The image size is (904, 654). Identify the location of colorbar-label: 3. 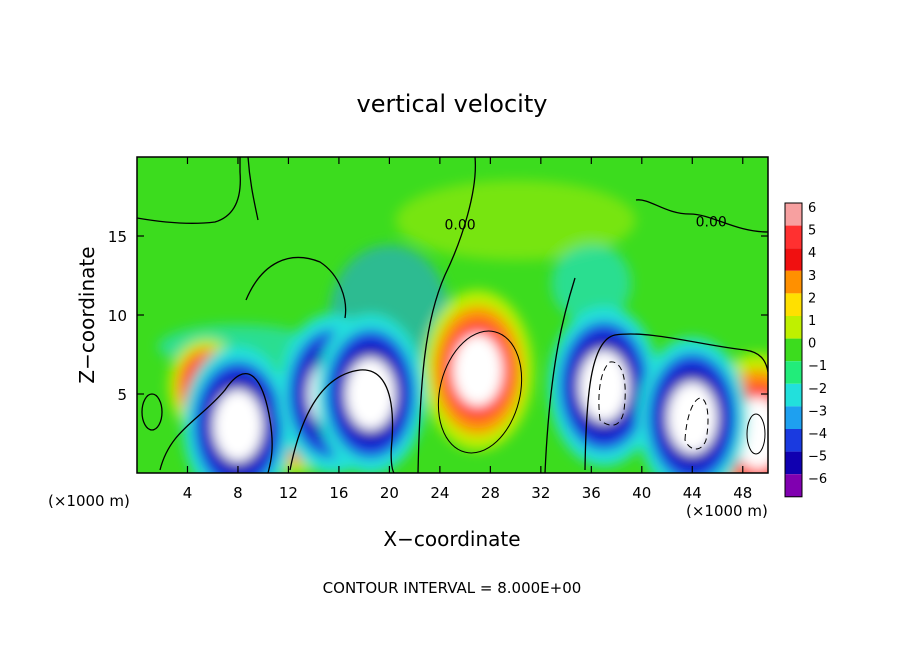
(812, 276).